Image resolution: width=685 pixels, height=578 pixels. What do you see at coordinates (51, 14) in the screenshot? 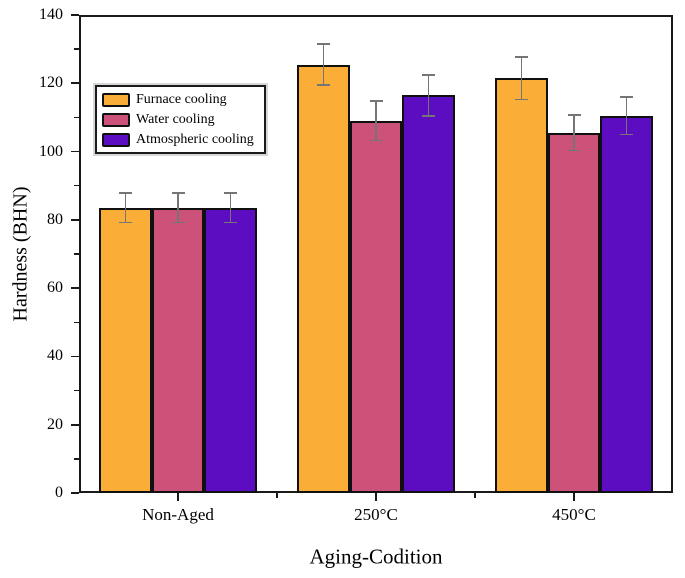
I see `y-tick-label: 140` at bounding box center [51, 14].